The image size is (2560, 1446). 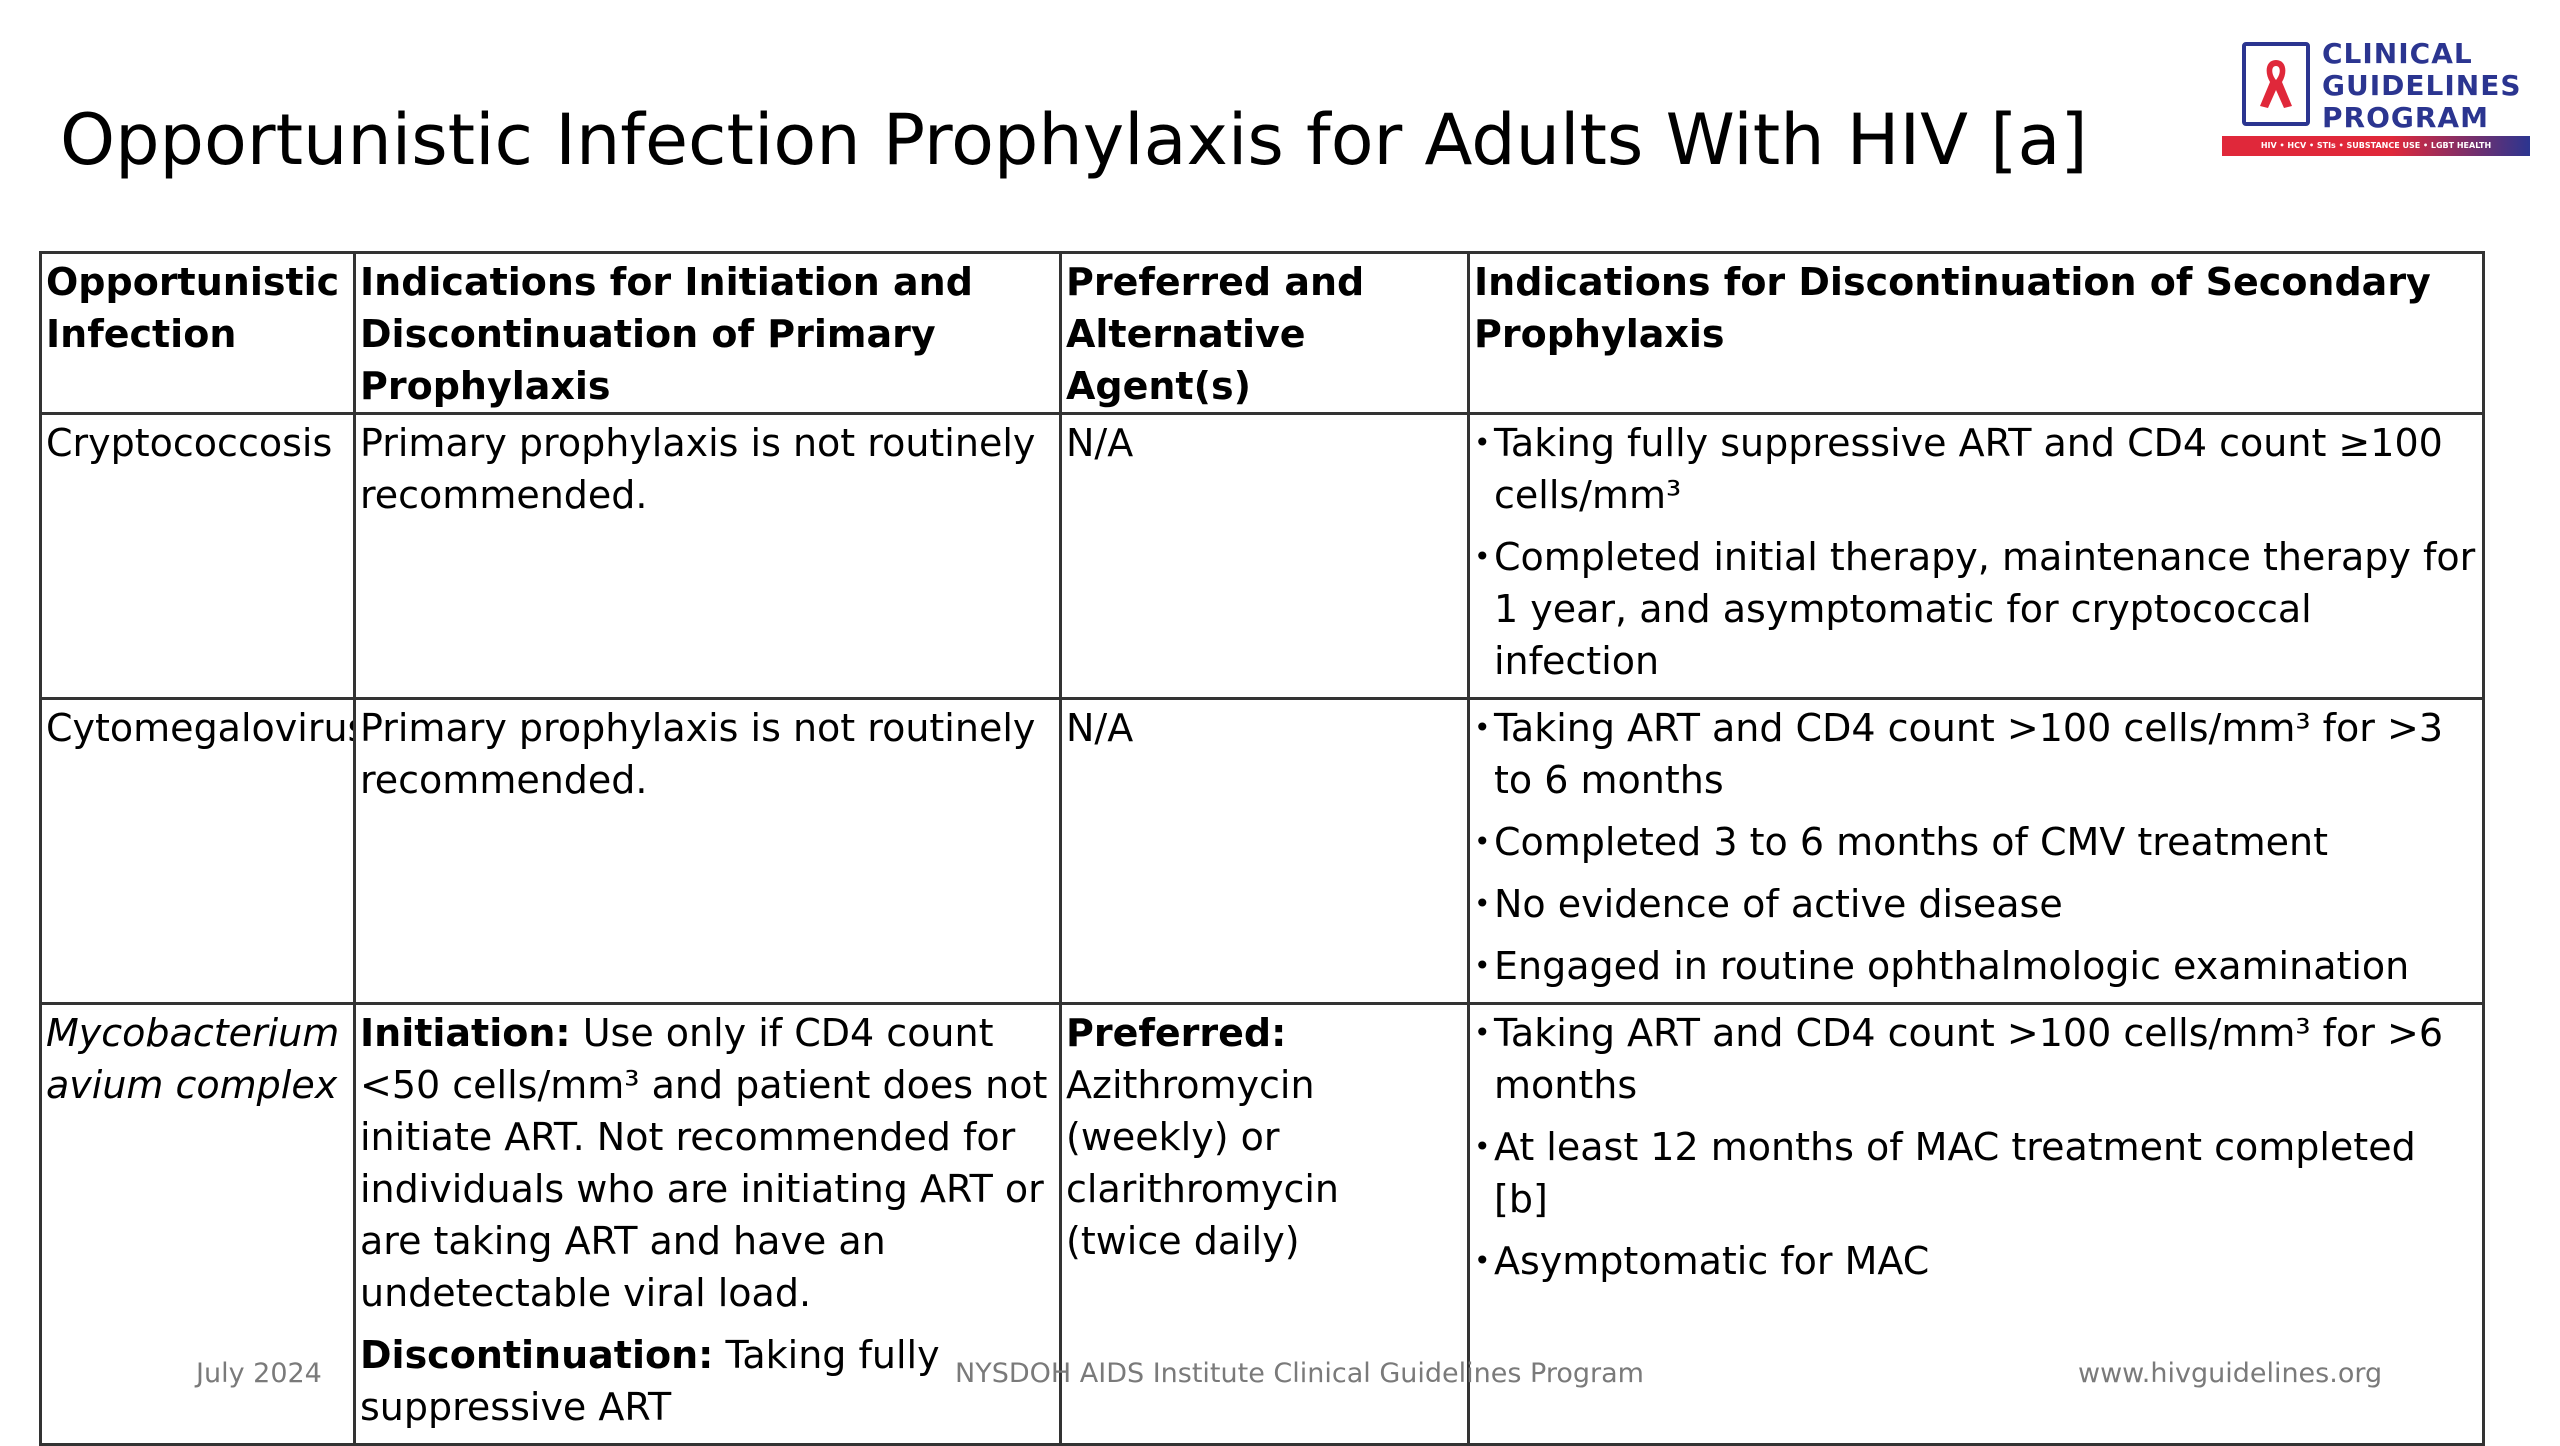 I want to click on red-ribbon-icon, so click(x=2276, y=84).